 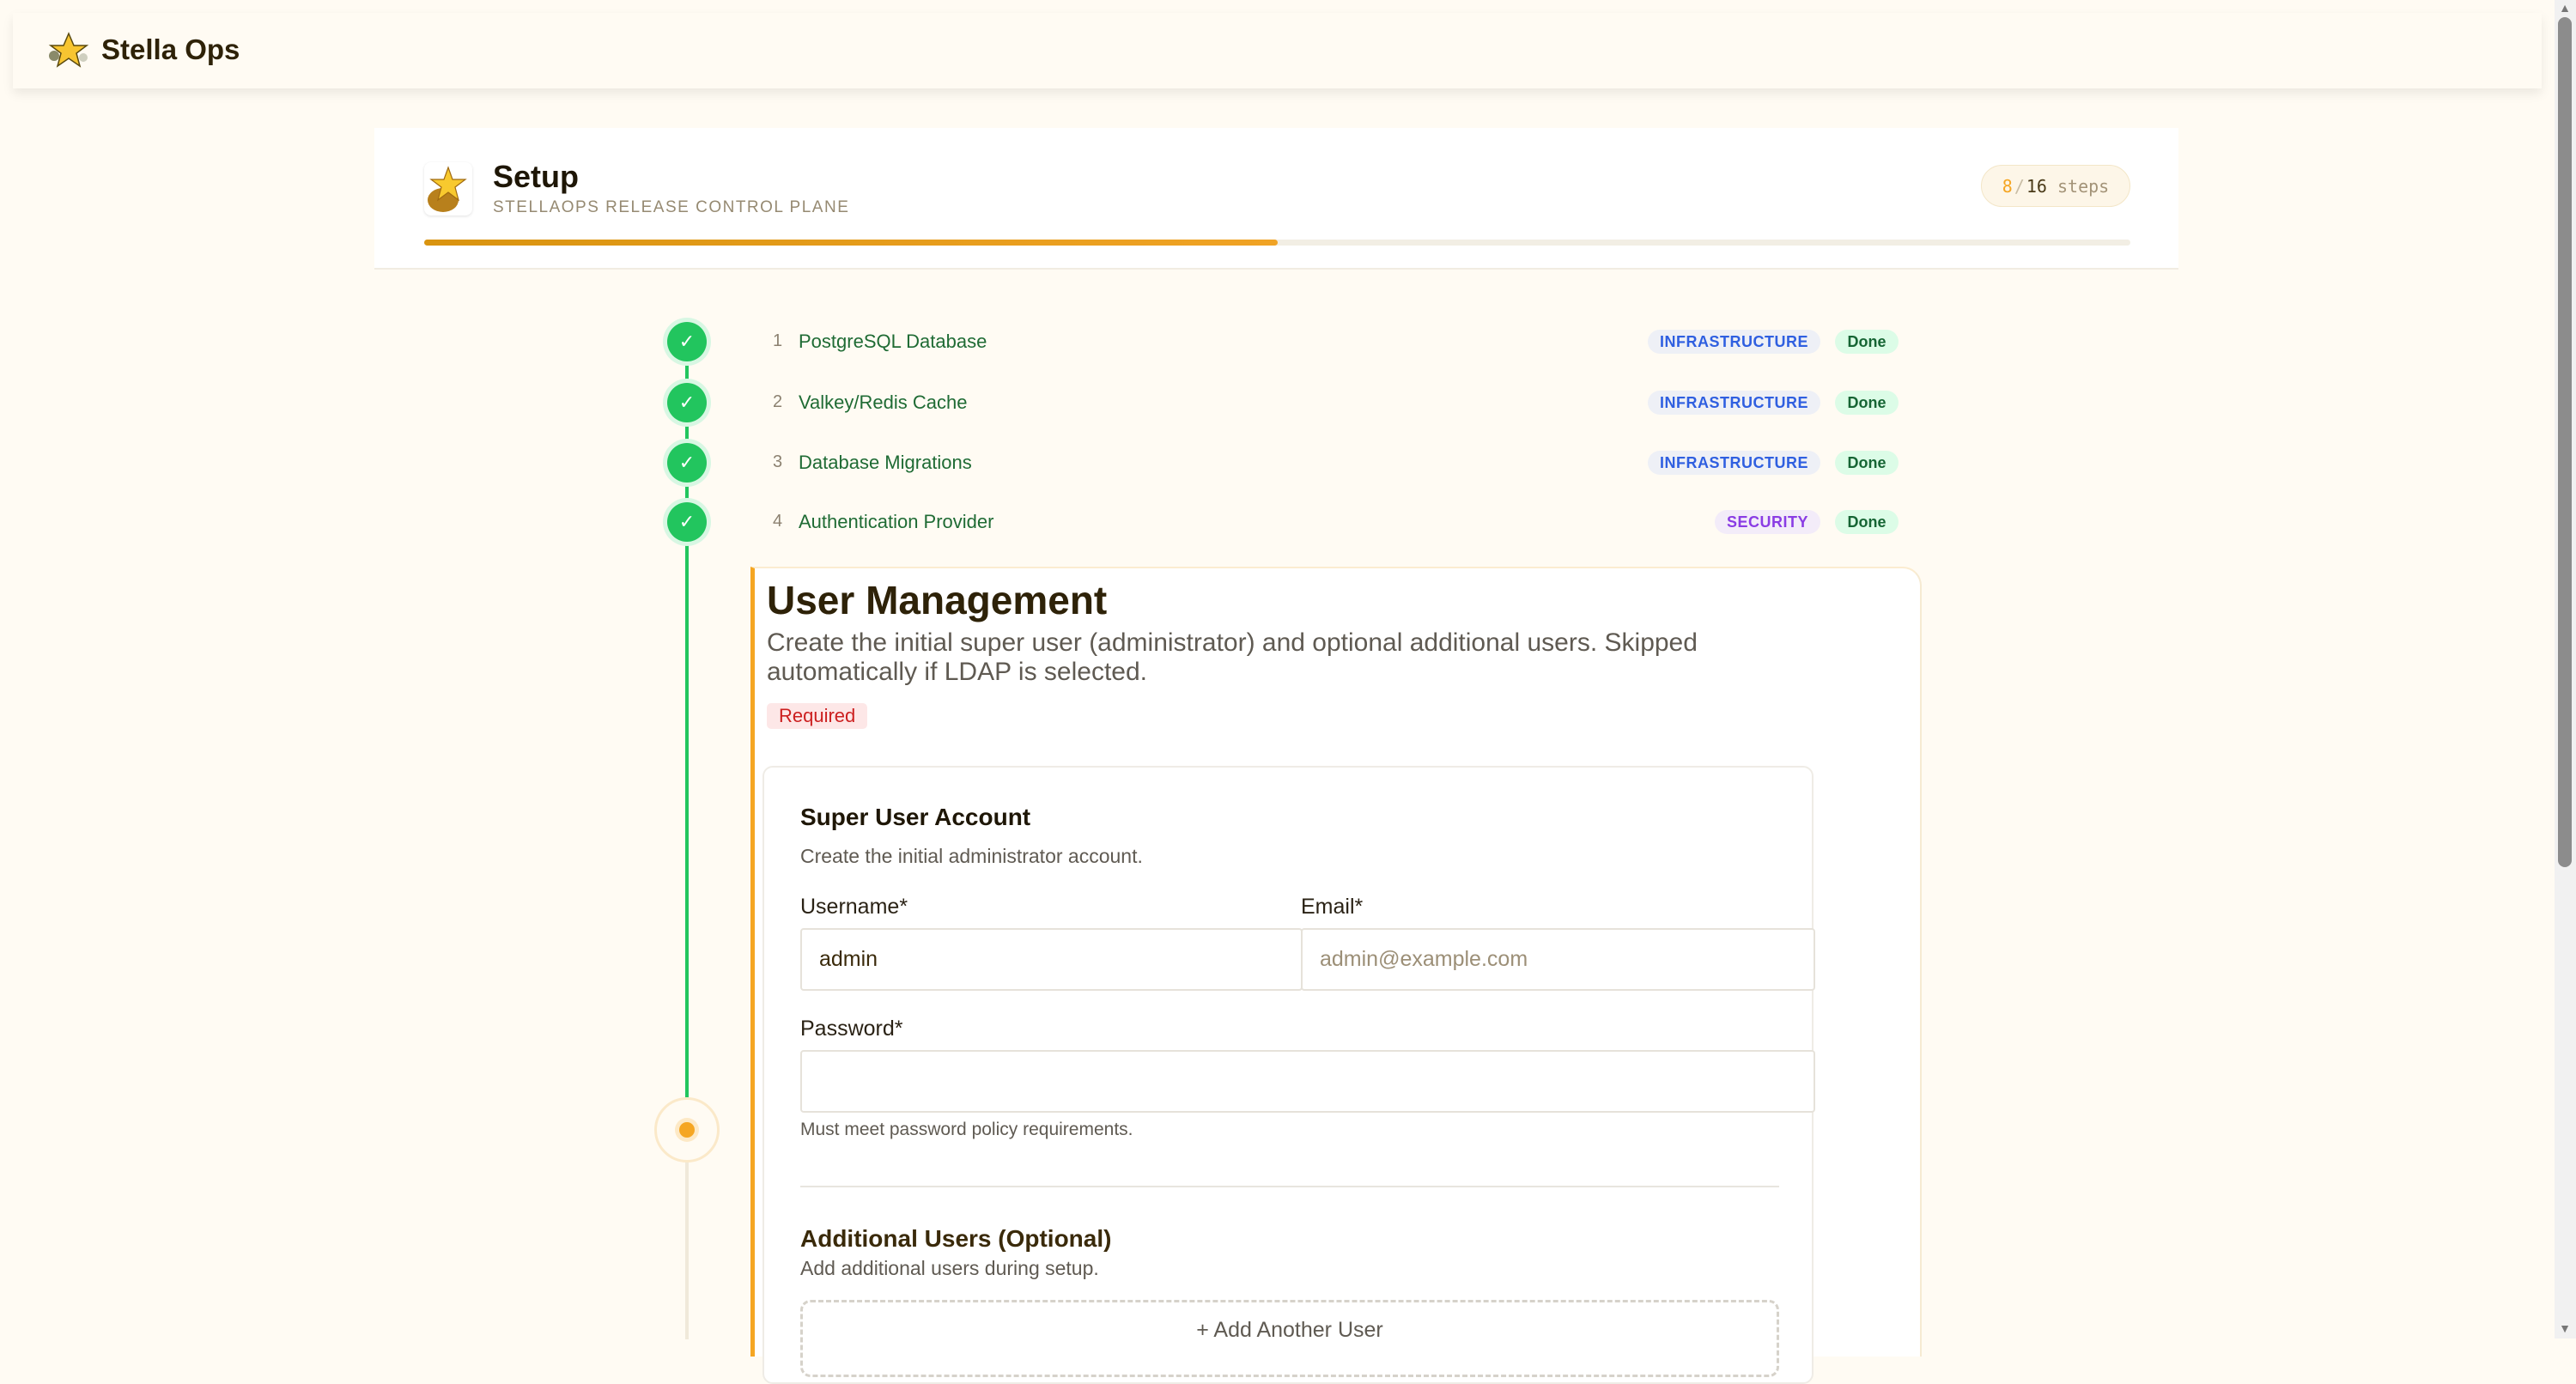 I want to click on required-badge: Required, so click(x=817, y=716).